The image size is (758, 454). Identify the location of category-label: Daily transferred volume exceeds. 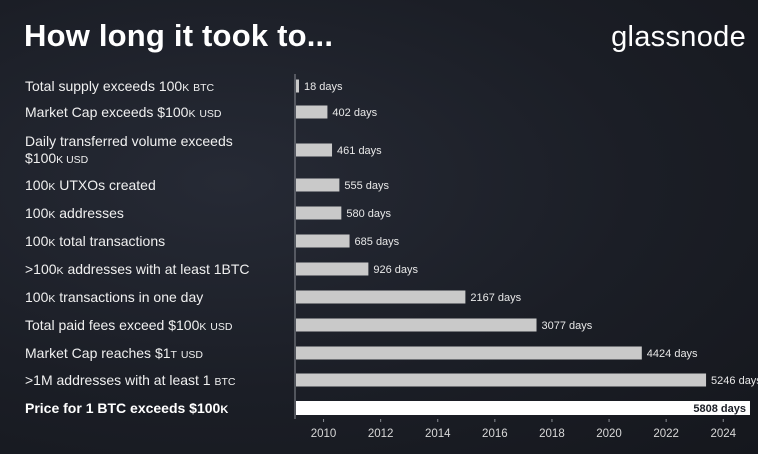
(129, 141).